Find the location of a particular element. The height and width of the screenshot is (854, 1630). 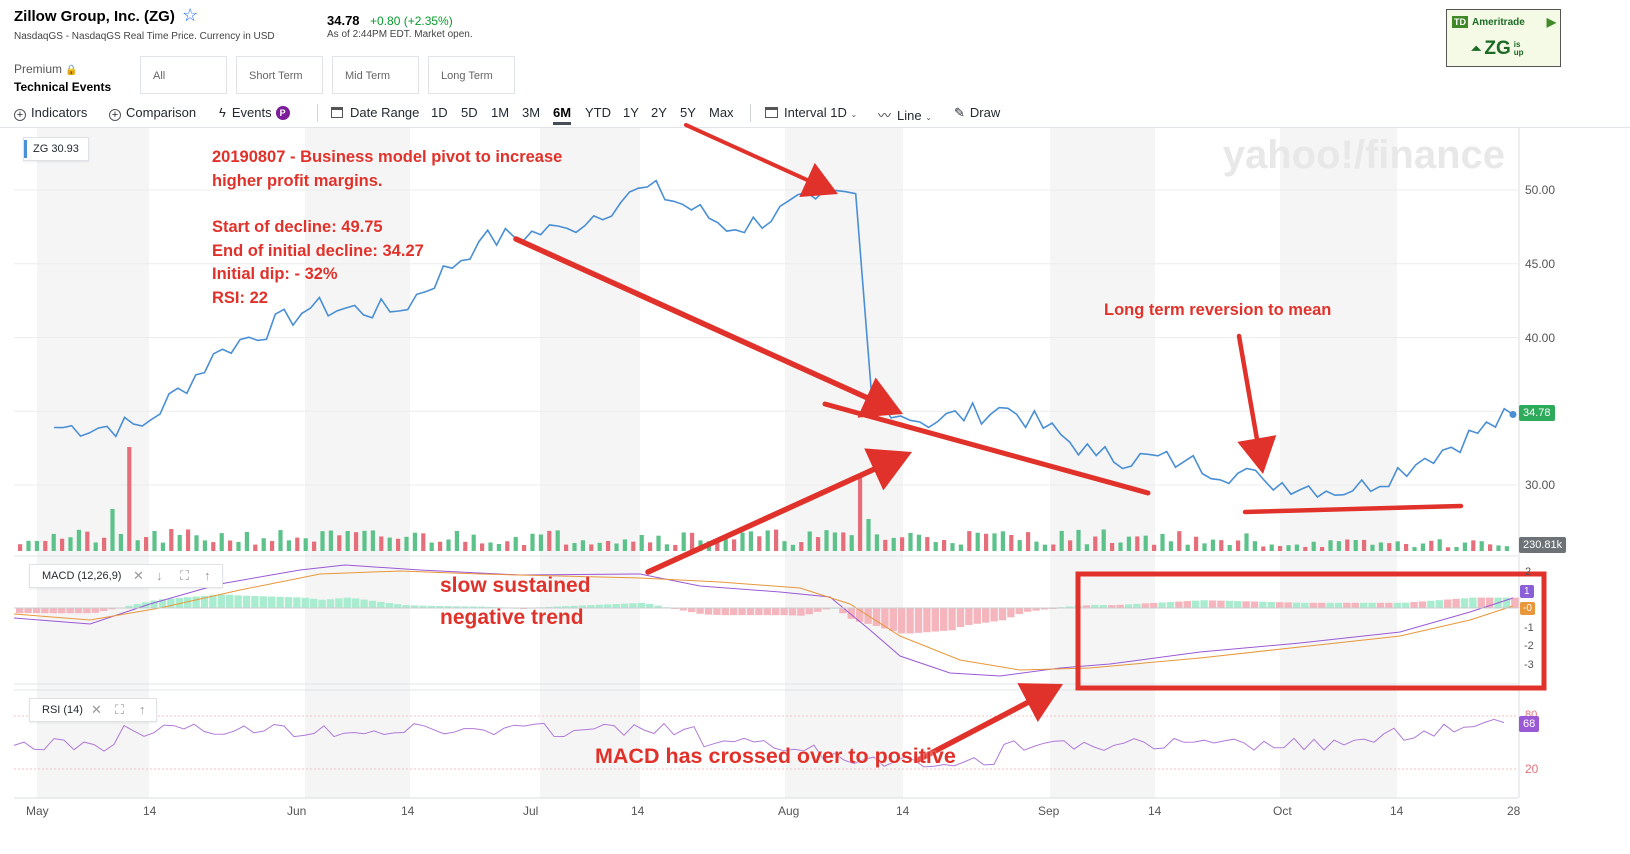

date-range-button: Date Range is located at coordinates (375, 112).